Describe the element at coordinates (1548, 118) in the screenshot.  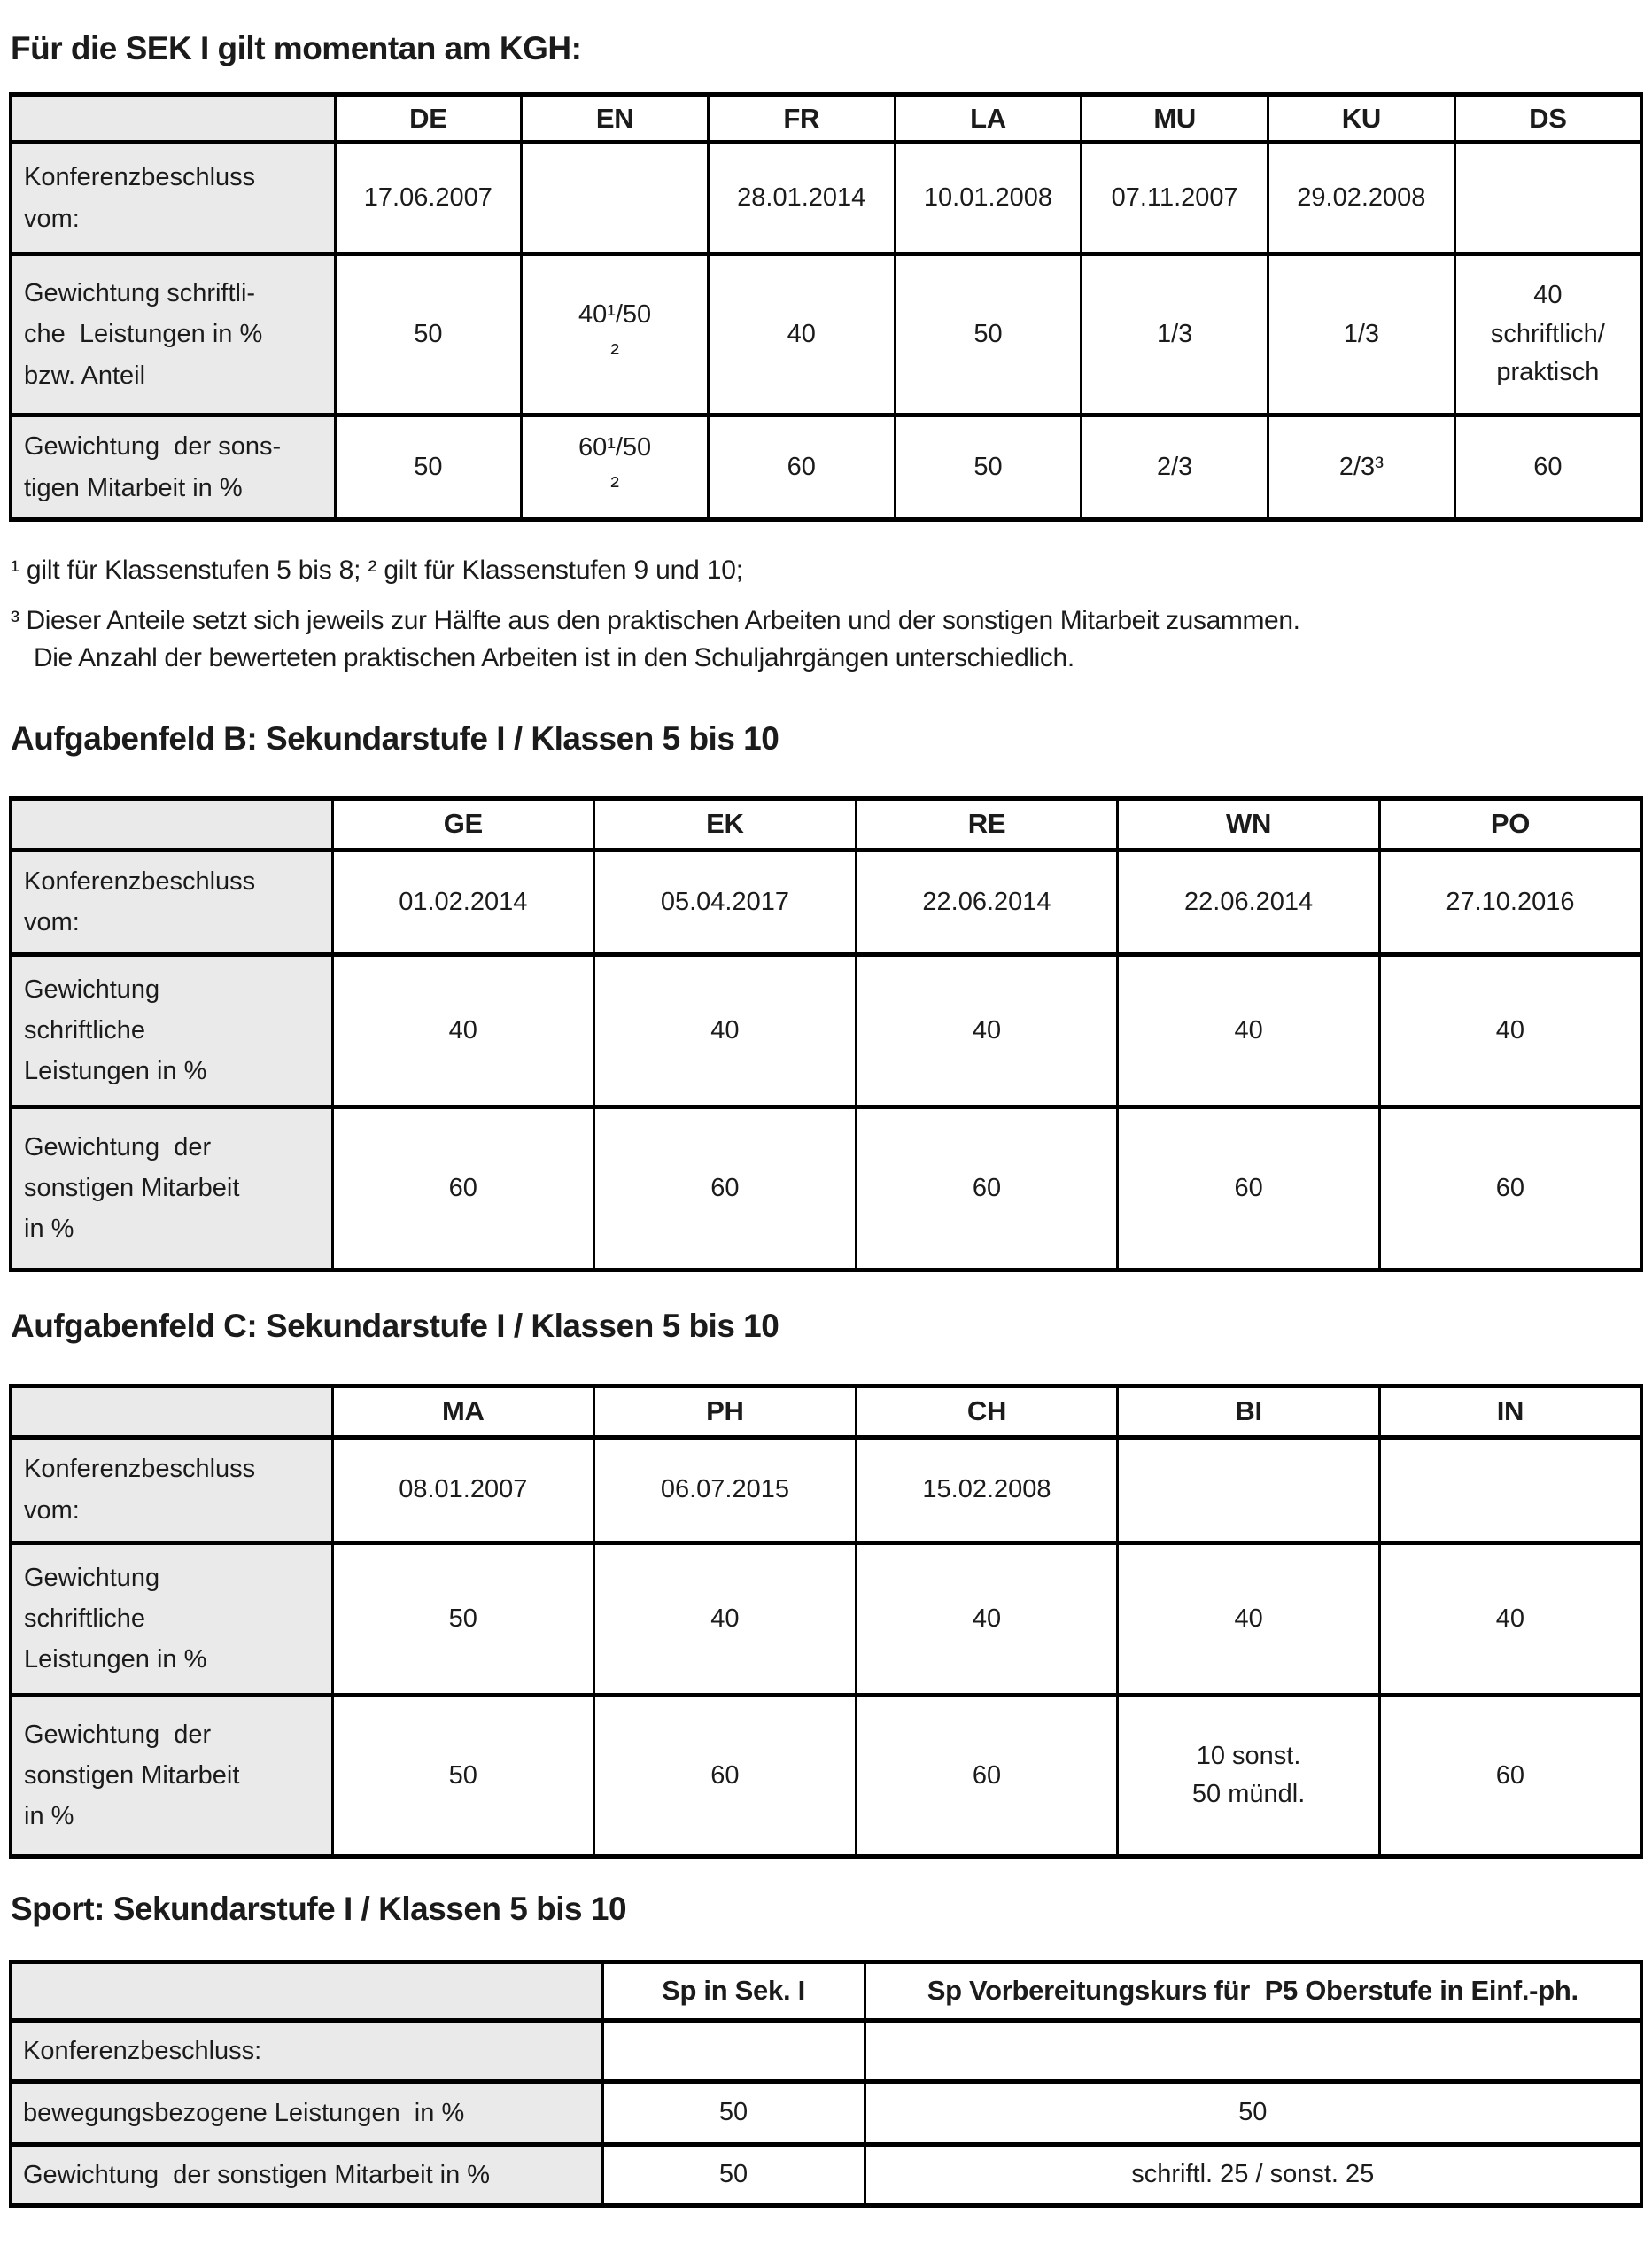
I see `column-header: DS` at that location.